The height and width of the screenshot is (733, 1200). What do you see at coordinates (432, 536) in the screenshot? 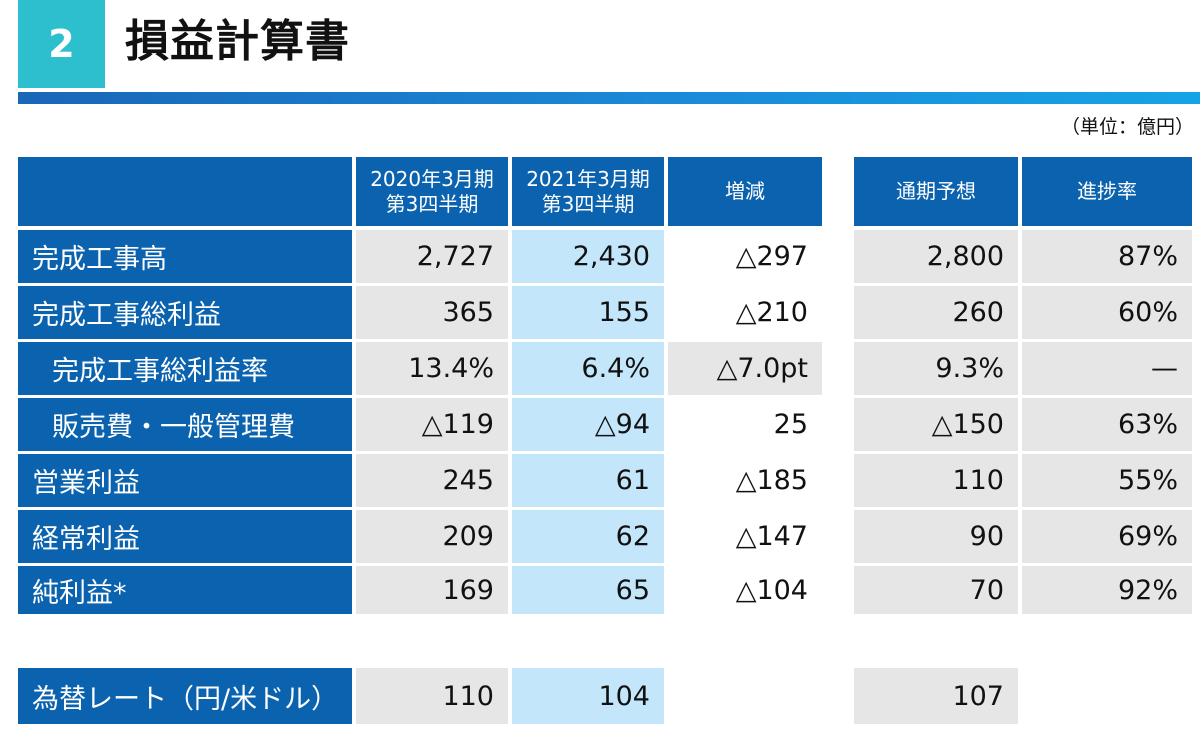
I see `table-cell: 209` at bounding box center [432, 536].